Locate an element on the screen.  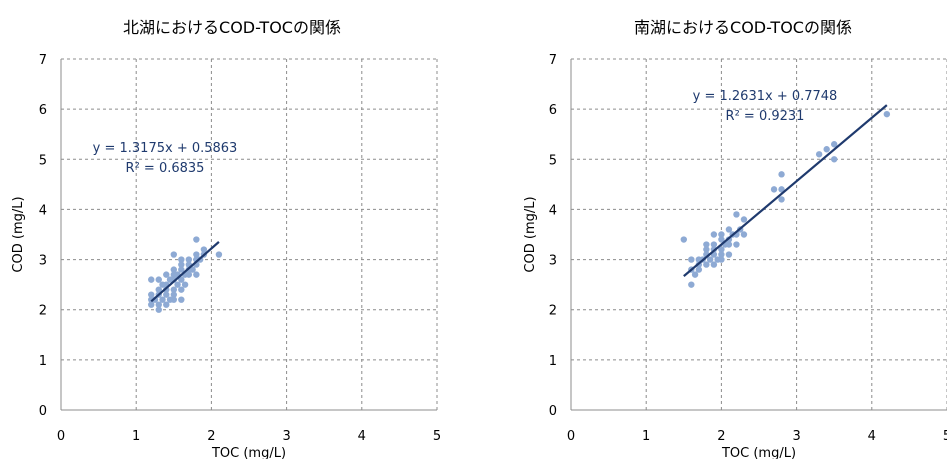
trendline-equation: y = 1.2631x + 0.7748 is located at coordinates (765, 96).